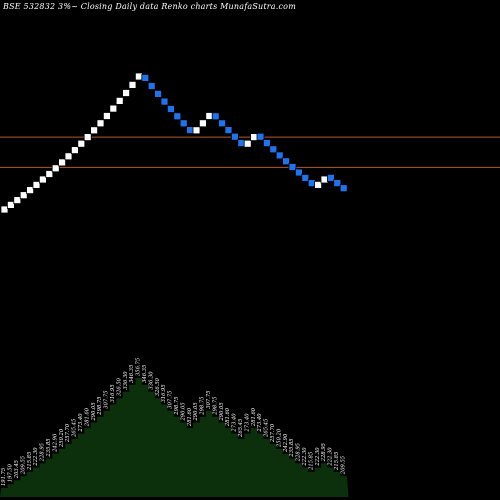 The image size is (500, 500). Describe the element at coordinates (292, 447) in the screenshot. I see `volume-value-label: 235.85` at that location.